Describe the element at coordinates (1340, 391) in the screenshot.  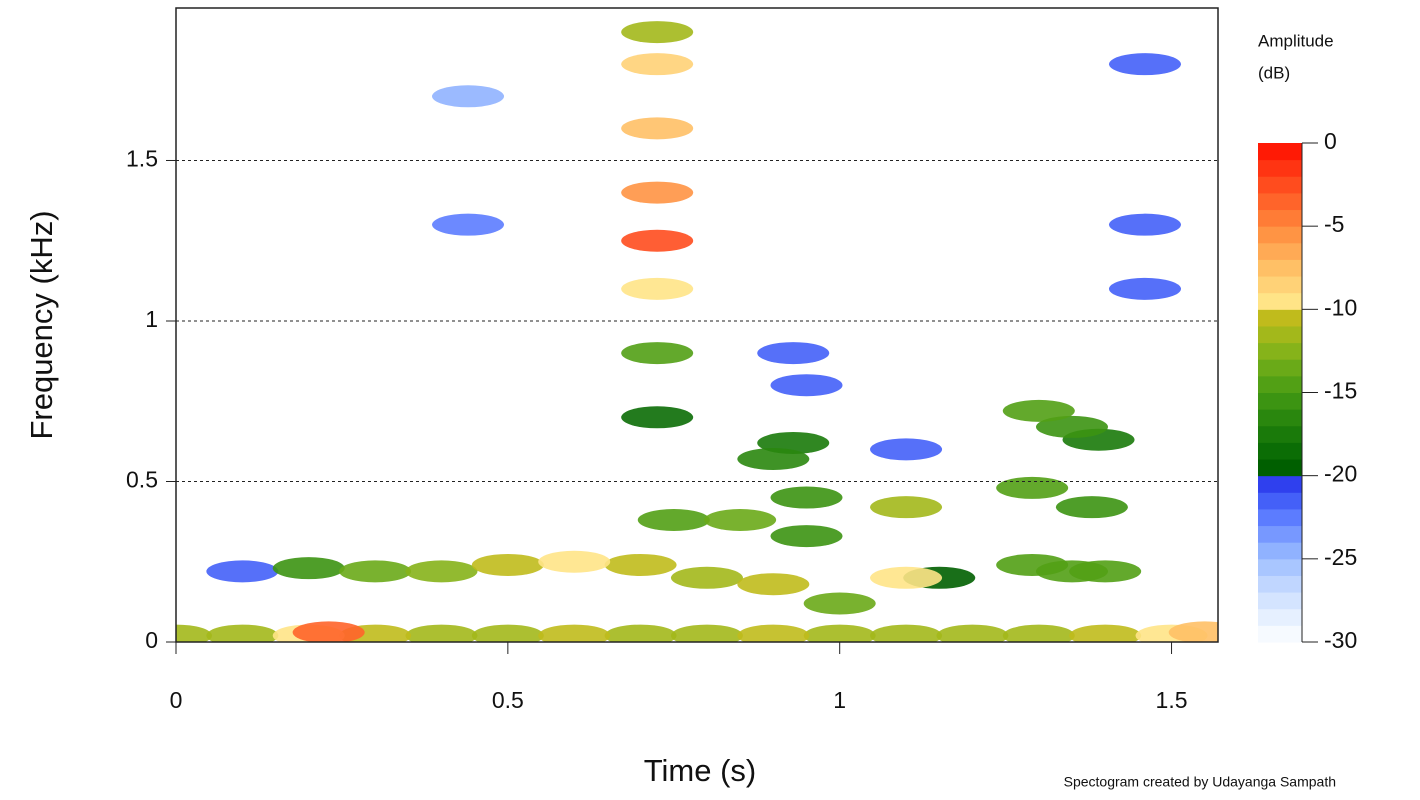
I see `colorbar-tick-label: -15` at that location.